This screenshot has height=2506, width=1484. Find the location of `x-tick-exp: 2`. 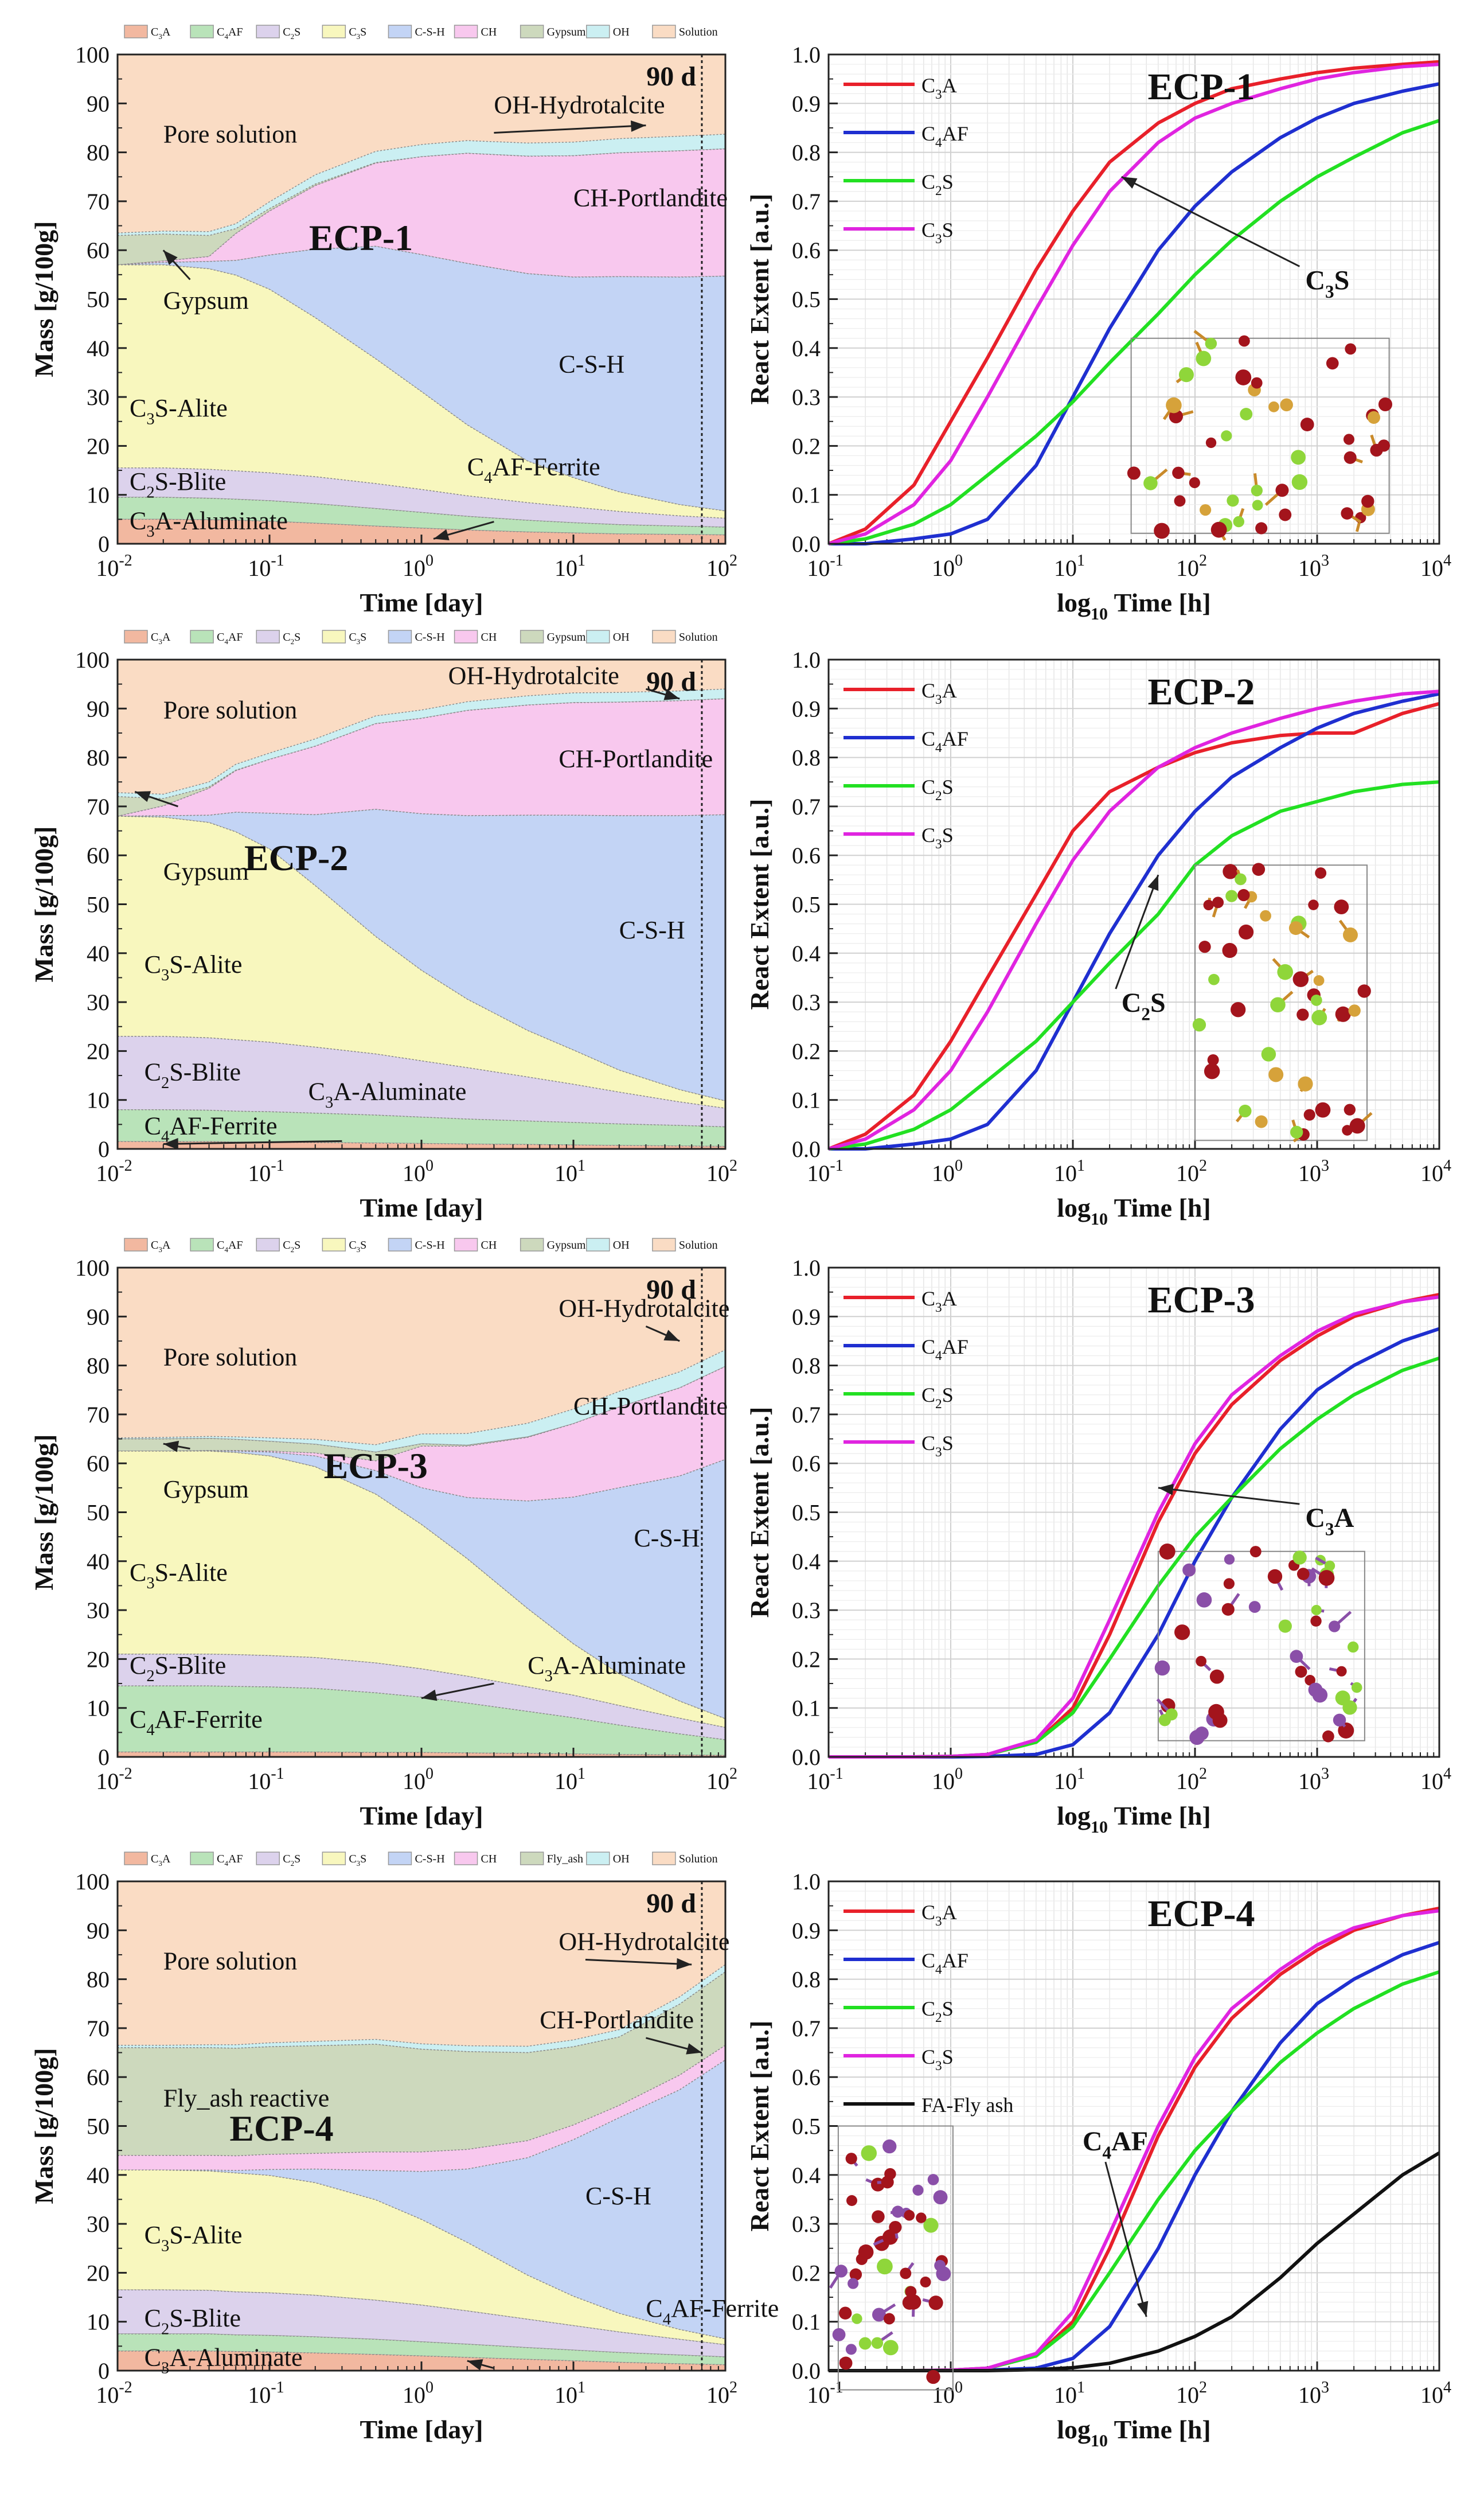

x-tick-exp: 2 is located at coordinates (733, 2387).